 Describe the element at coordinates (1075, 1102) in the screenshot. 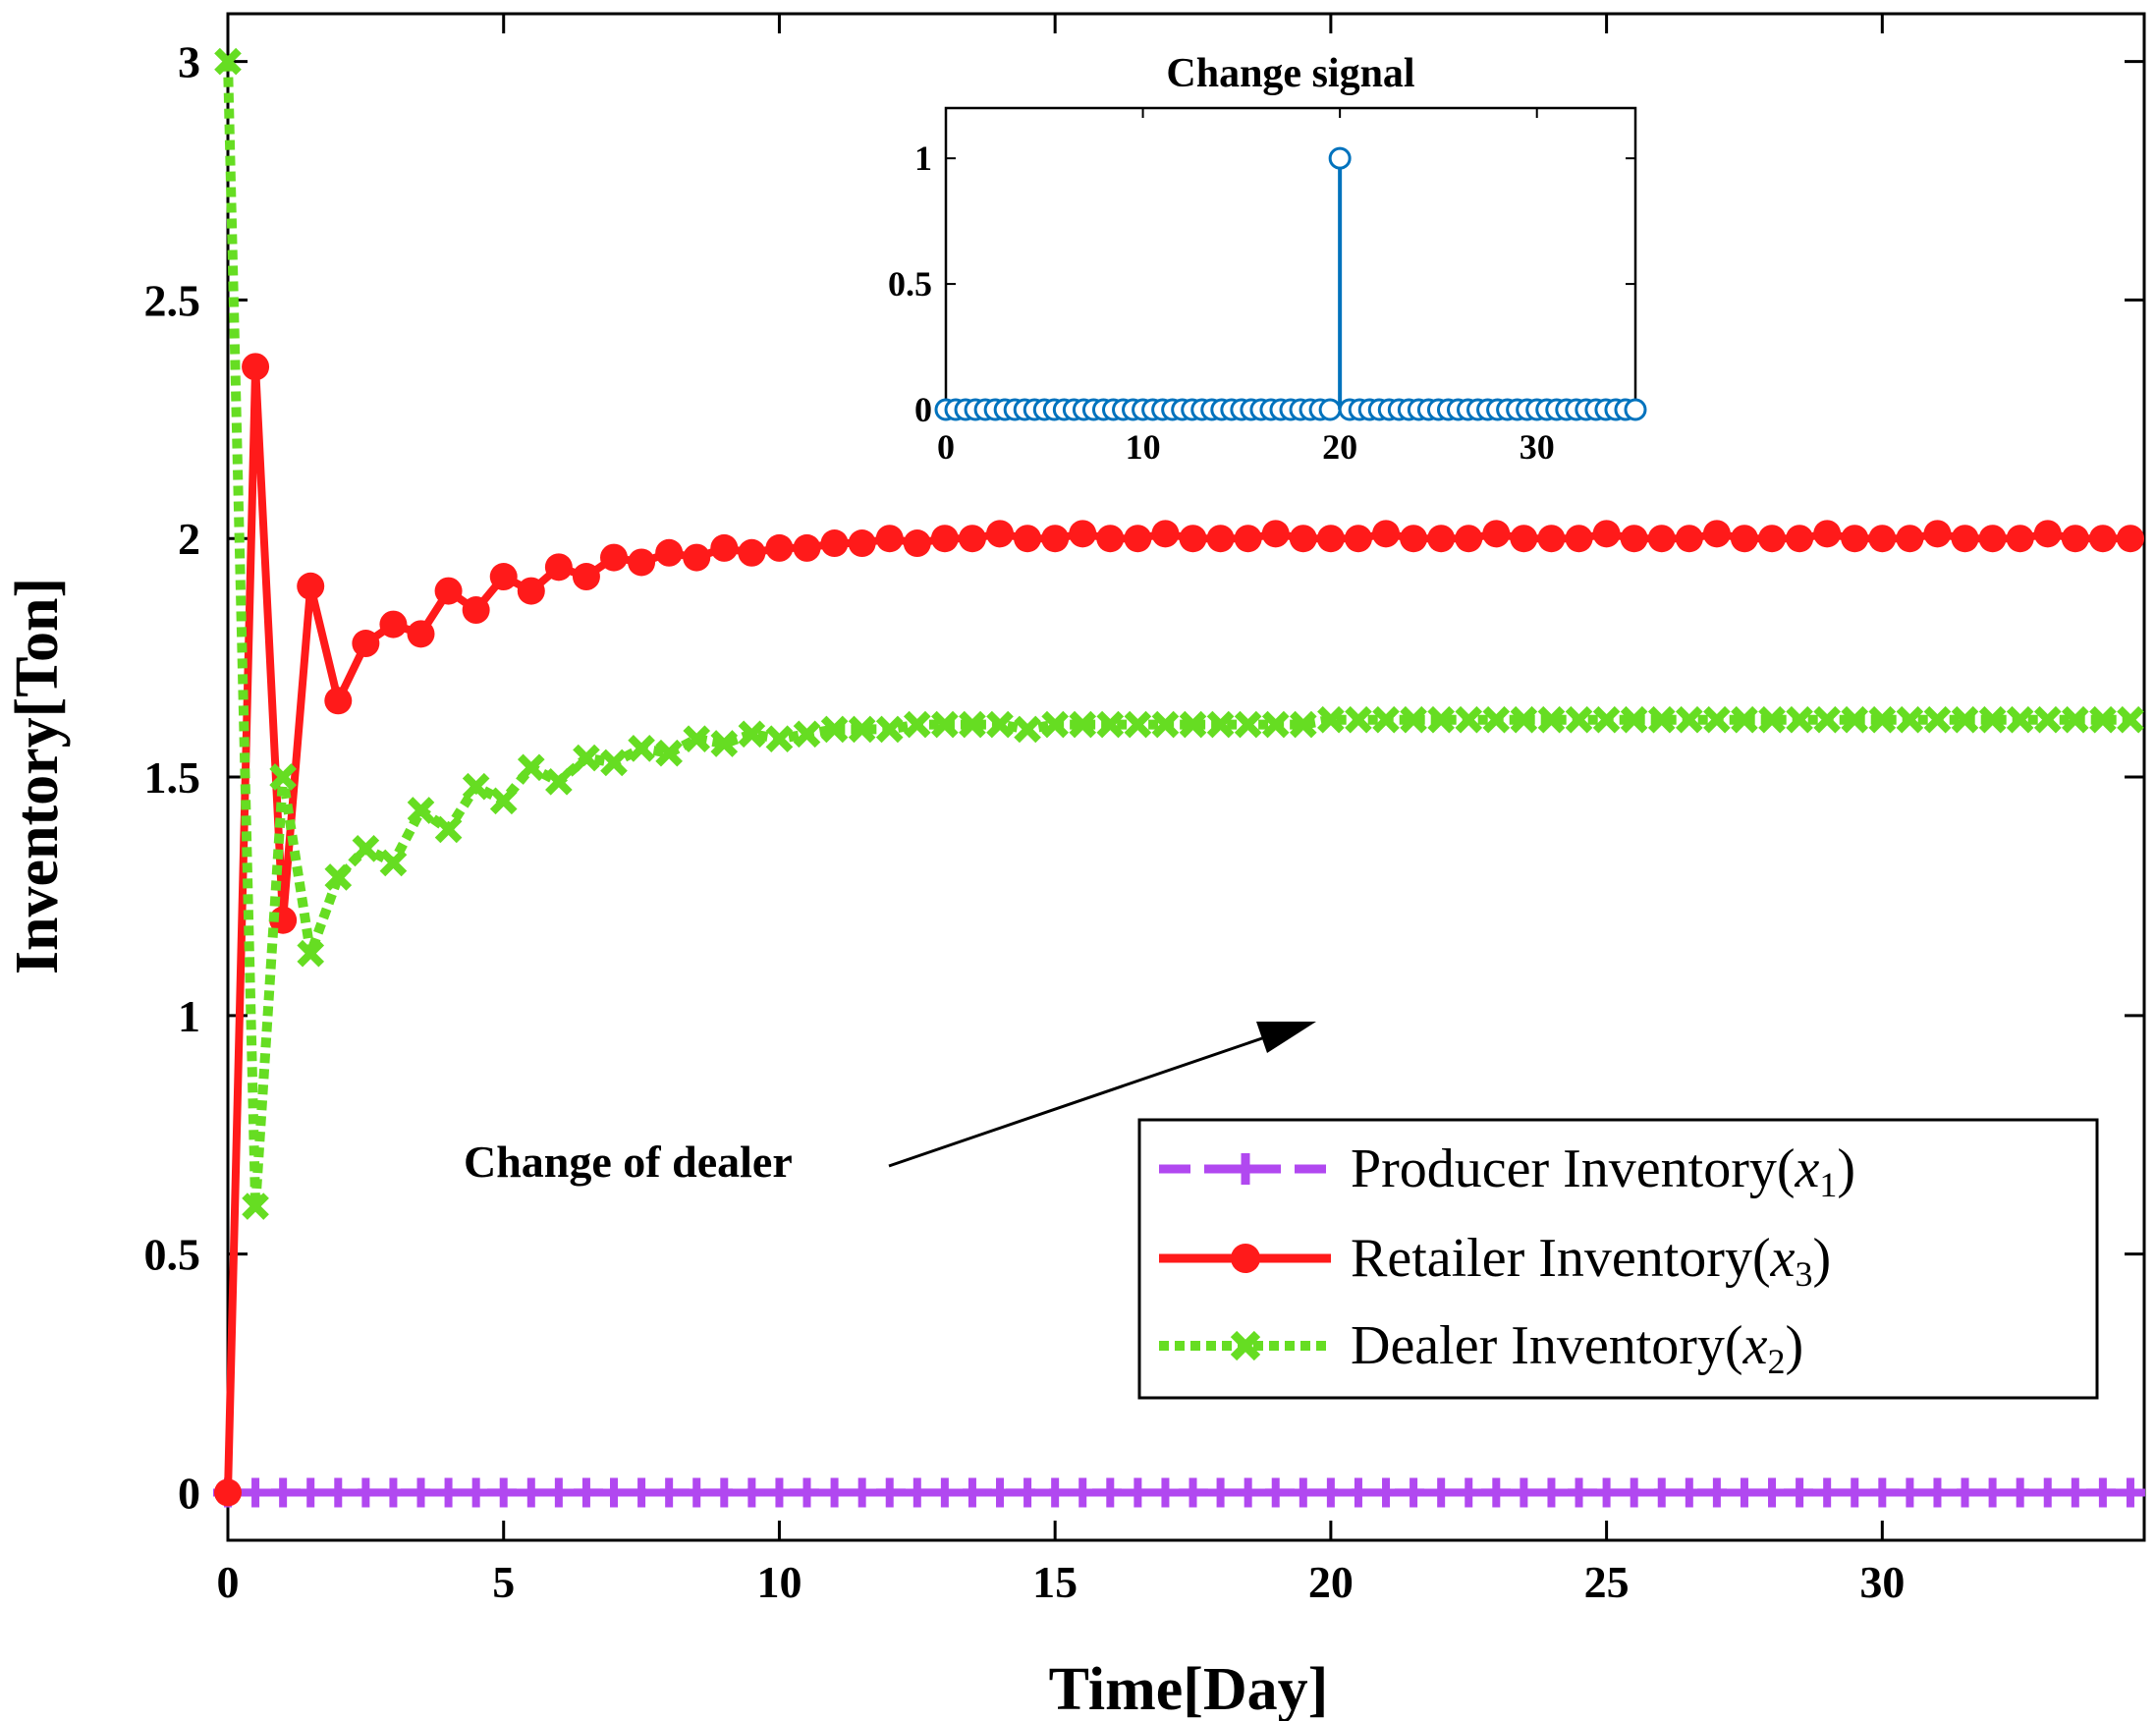

I see `annotation-arrow` at that location.